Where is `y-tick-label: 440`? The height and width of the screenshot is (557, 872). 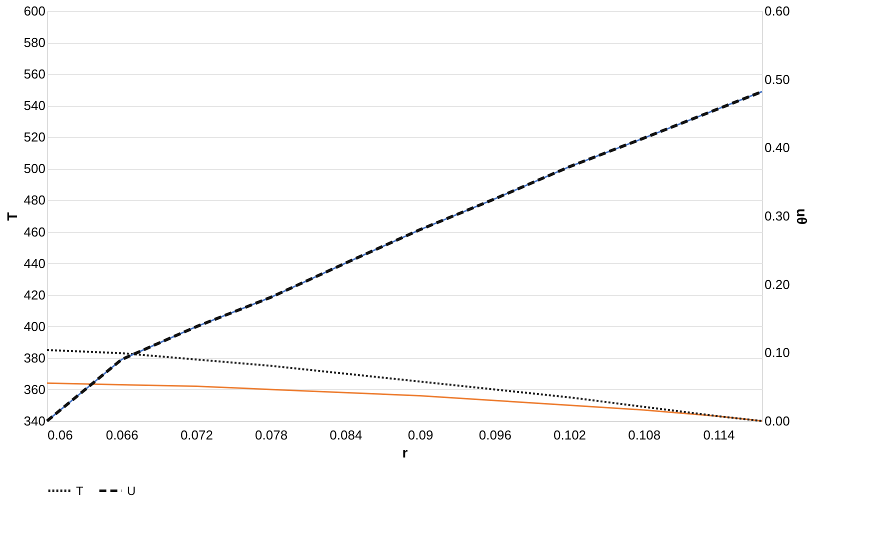
y-tick-label: 440 is located at coordinates (35, 263).